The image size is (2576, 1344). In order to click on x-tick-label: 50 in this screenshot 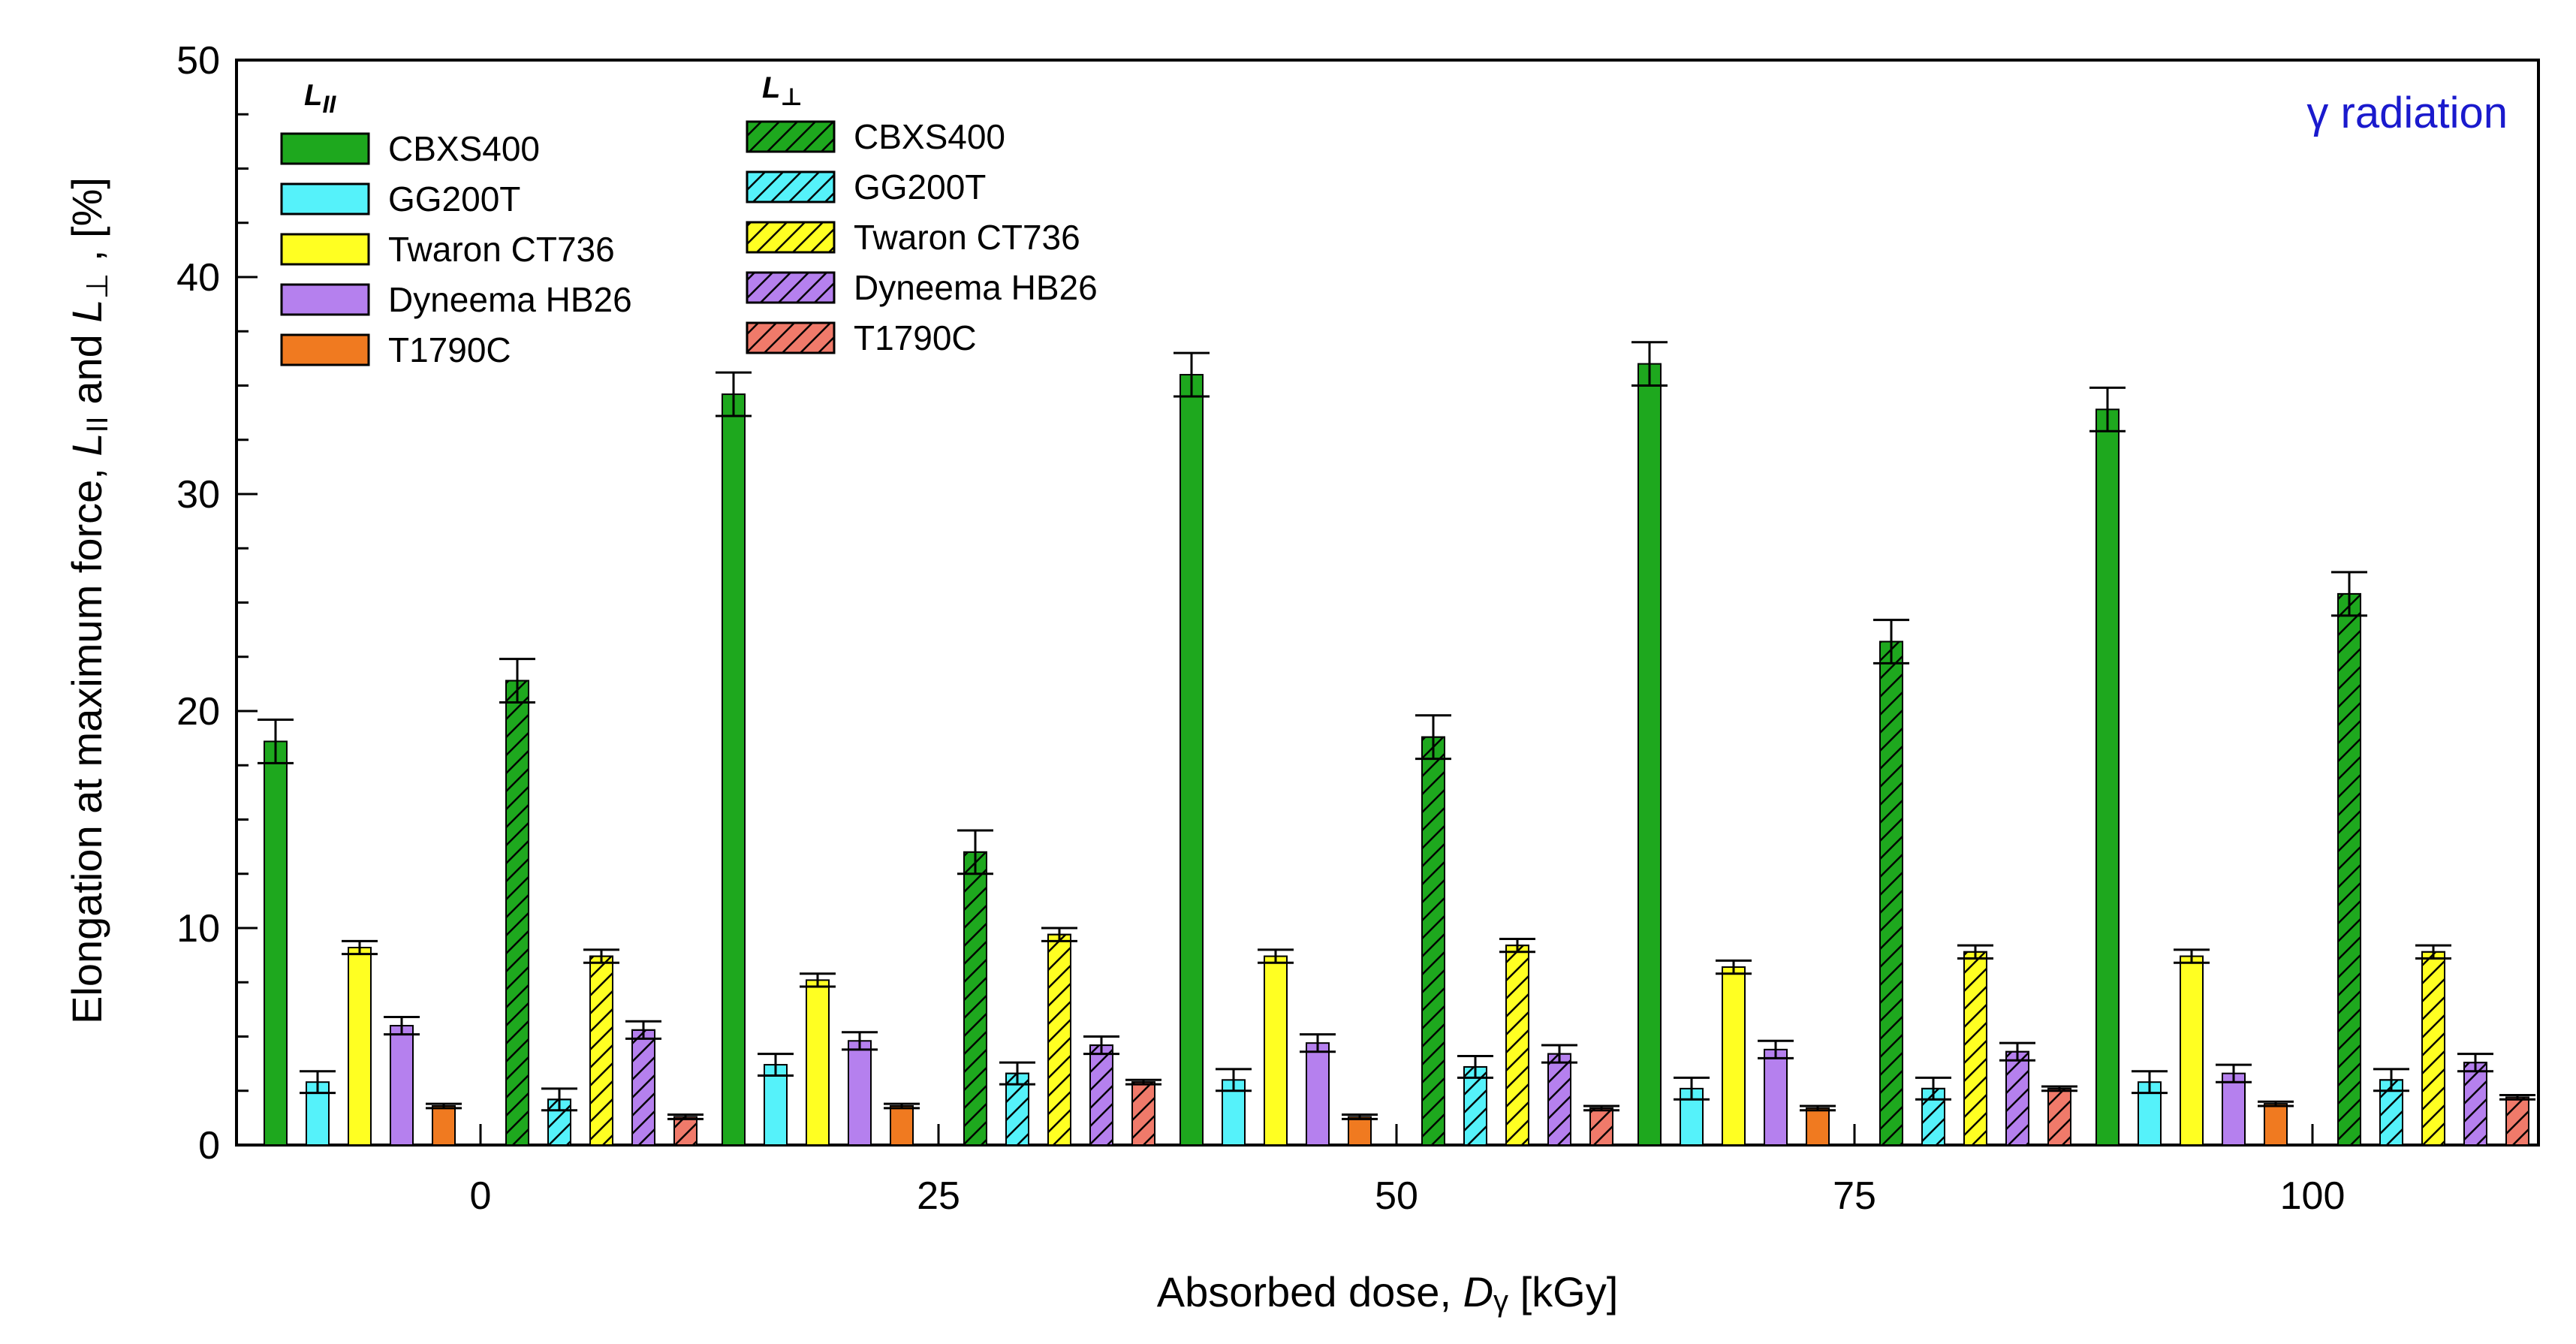, I will do `click(1396, 1196)`.